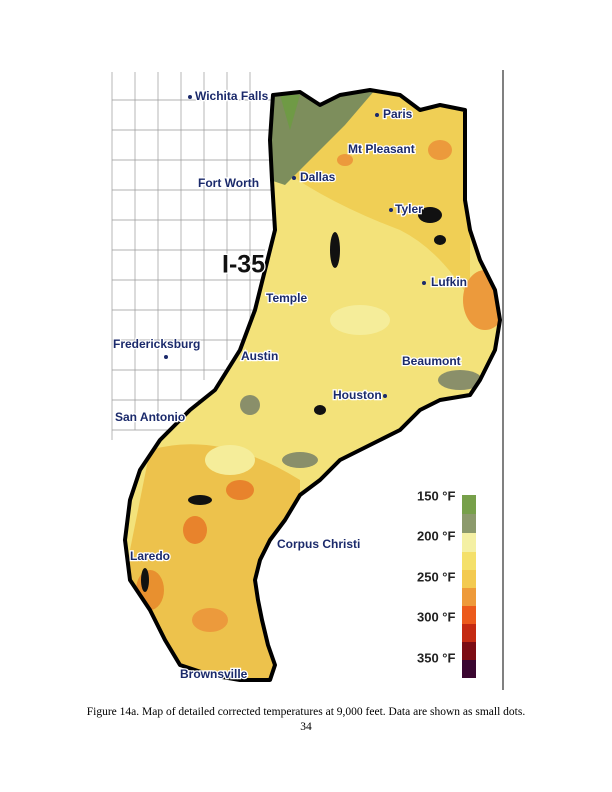 This screenshot has height=792, width=612. I want to click on highway-label: I-35, so click(243, 265).